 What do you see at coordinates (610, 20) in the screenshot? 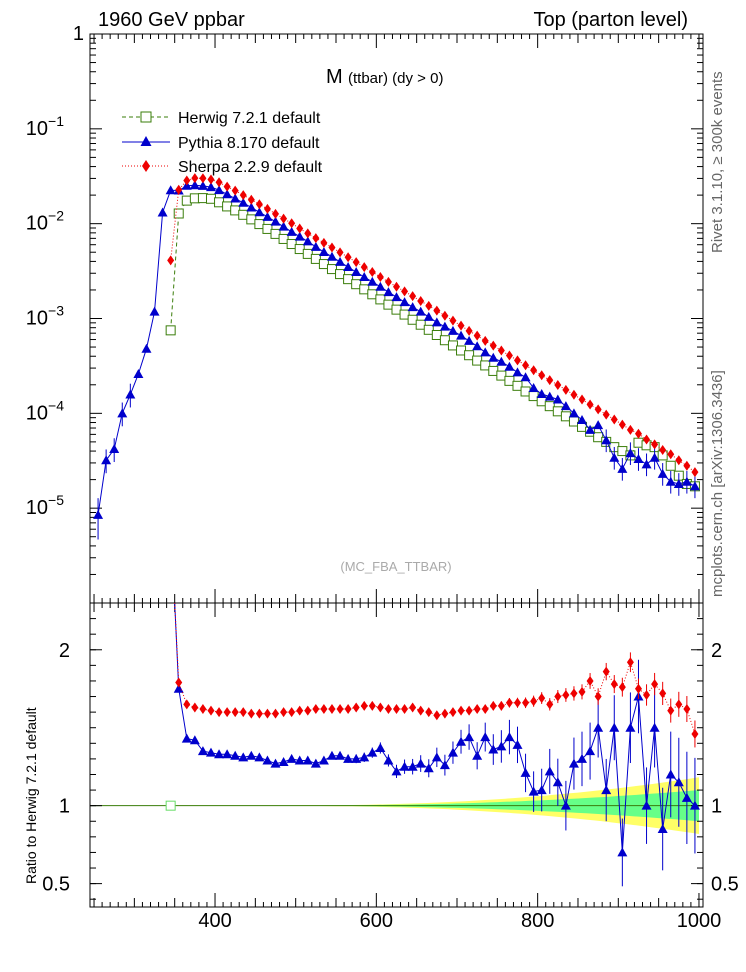
I see `header-level-label: Top (parton level)` at bounding box center [610, 20].